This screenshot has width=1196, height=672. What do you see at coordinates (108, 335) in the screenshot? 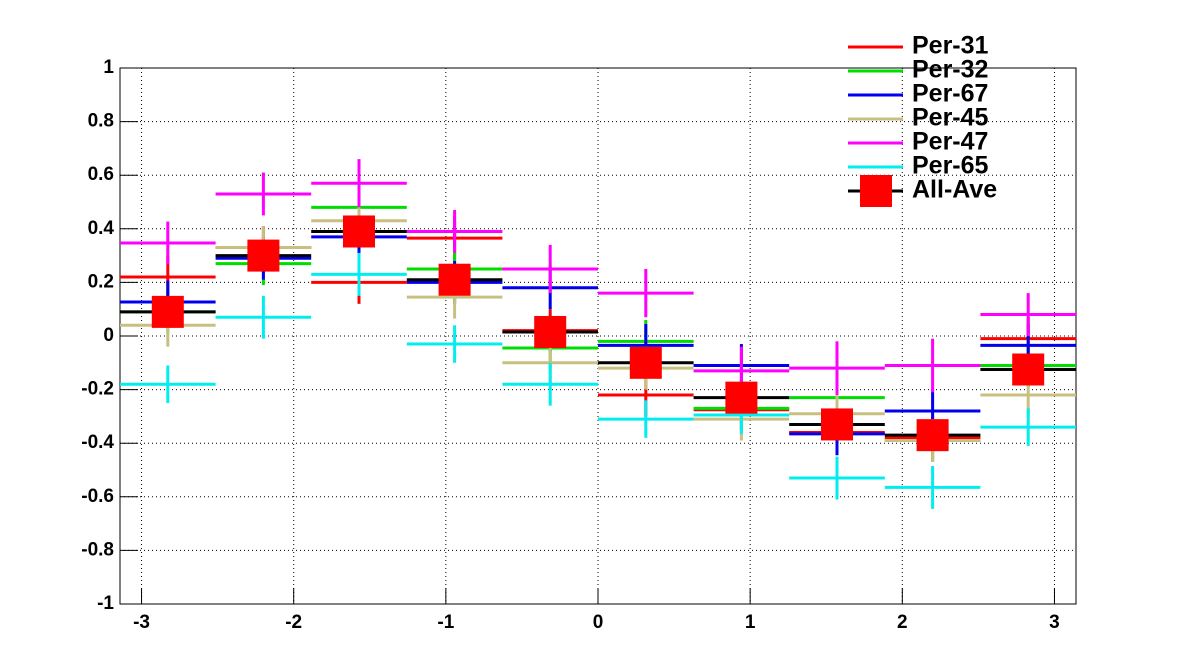
I see `y-tick-label: 0` at bounding box center [108, 335].